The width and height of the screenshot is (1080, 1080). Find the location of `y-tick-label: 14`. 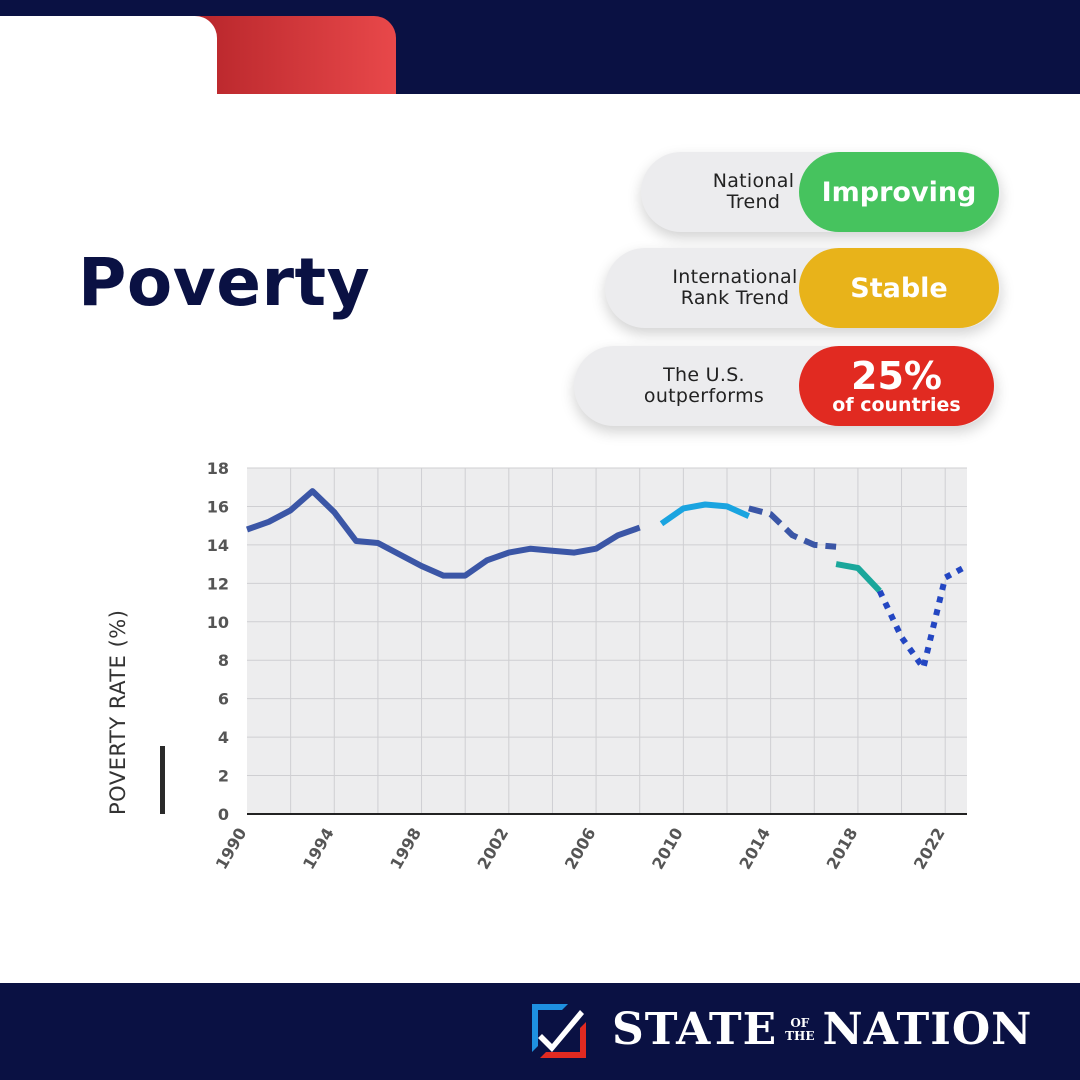

y-tick-label: 14 is located at coordinates (218, 545).